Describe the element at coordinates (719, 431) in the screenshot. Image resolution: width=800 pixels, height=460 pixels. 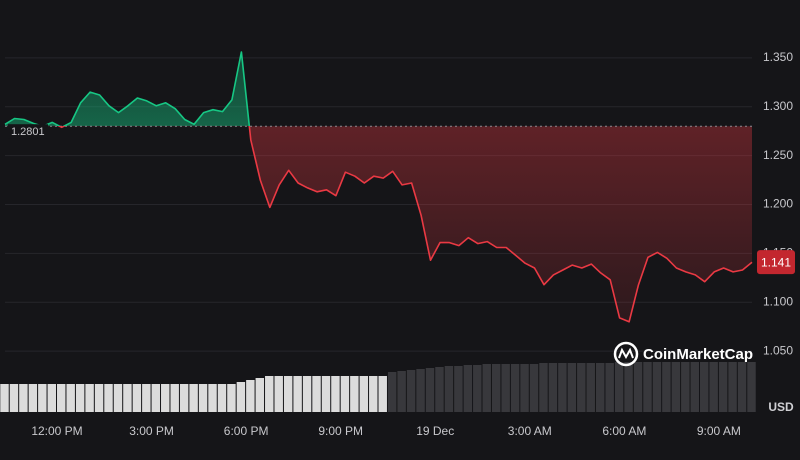
I see `x-tick-label: 9:00 AM` at that location.